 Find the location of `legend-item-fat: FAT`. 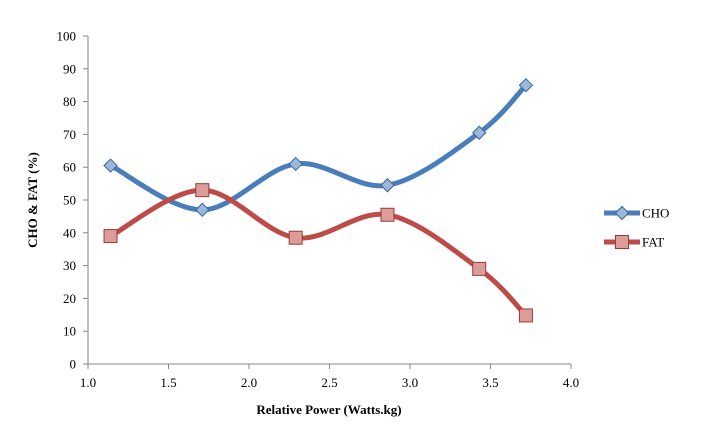

legend-item-fat: FAT is located at coordinates (634, 242).